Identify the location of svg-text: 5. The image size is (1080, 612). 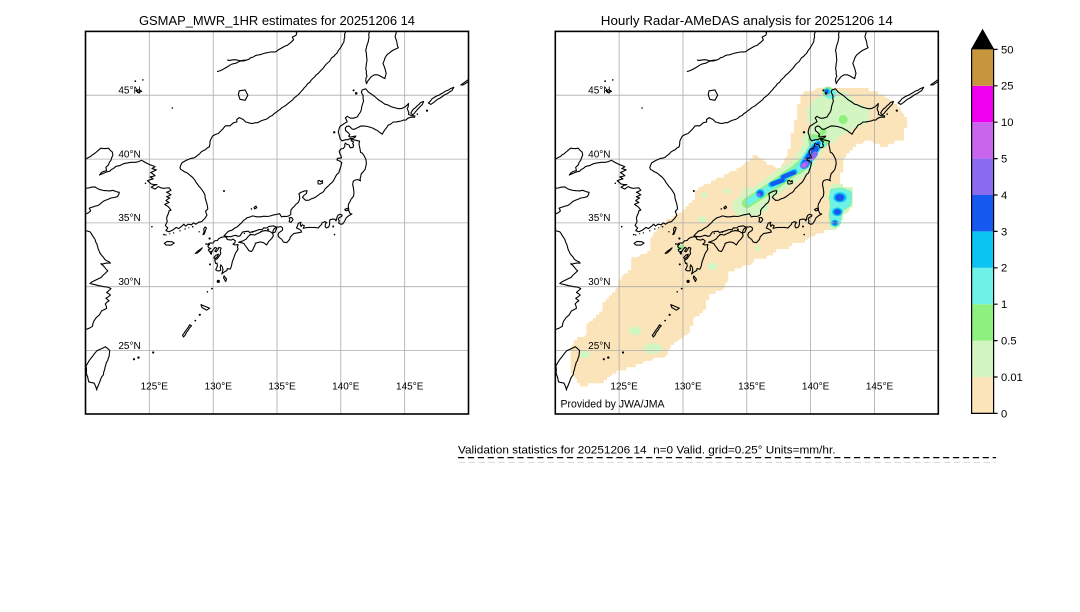
(1004, 160).